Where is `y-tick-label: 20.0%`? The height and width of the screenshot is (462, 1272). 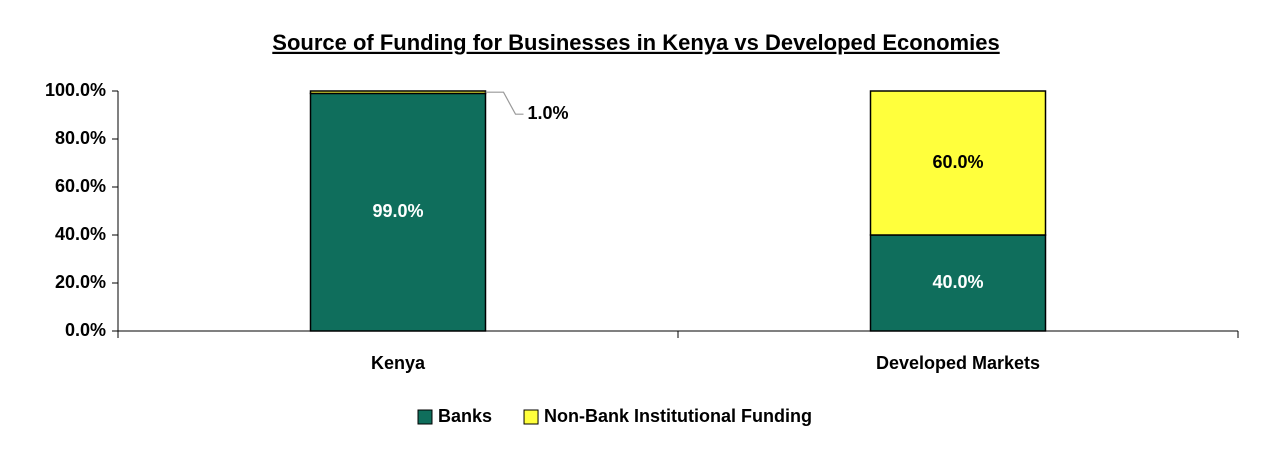 y-tick-label: 20.0% is located at coordinates (80, 282).